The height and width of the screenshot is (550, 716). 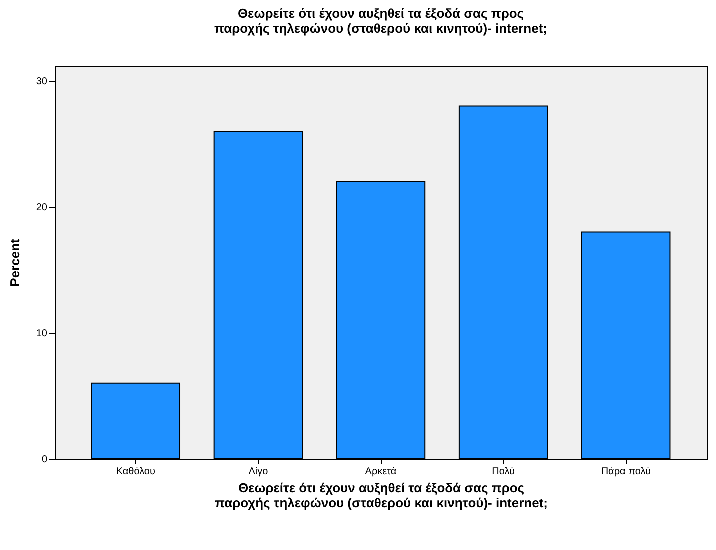 What do you see at coordinates (258, 472) in the screenshot?
I see `x-tick-label: Λίγο` at bounding box center [258, 472].